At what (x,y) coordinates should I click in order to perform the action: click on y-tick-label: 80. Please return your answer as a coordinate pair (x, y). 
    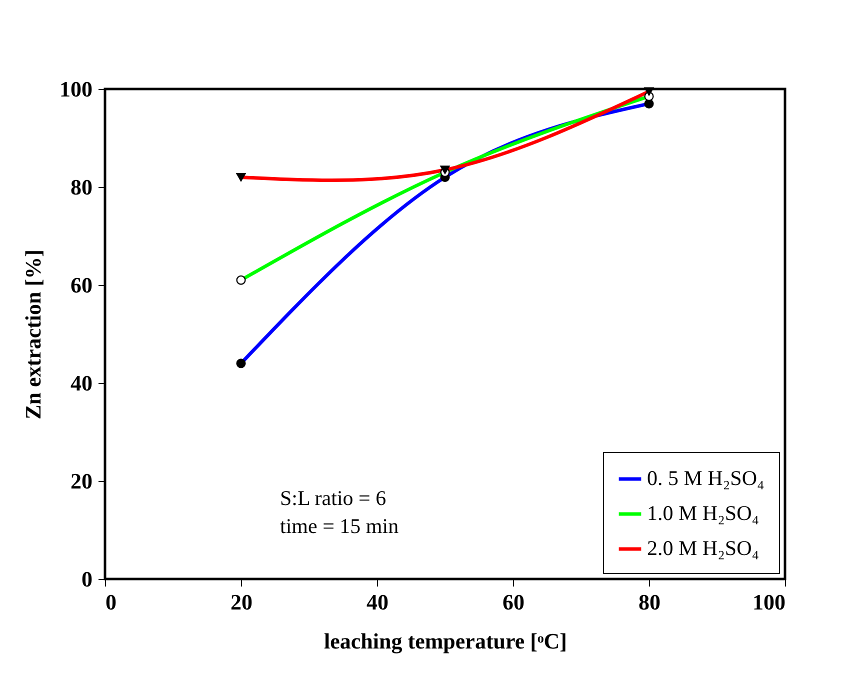
    Looking at the image, I should click on (81, 187).